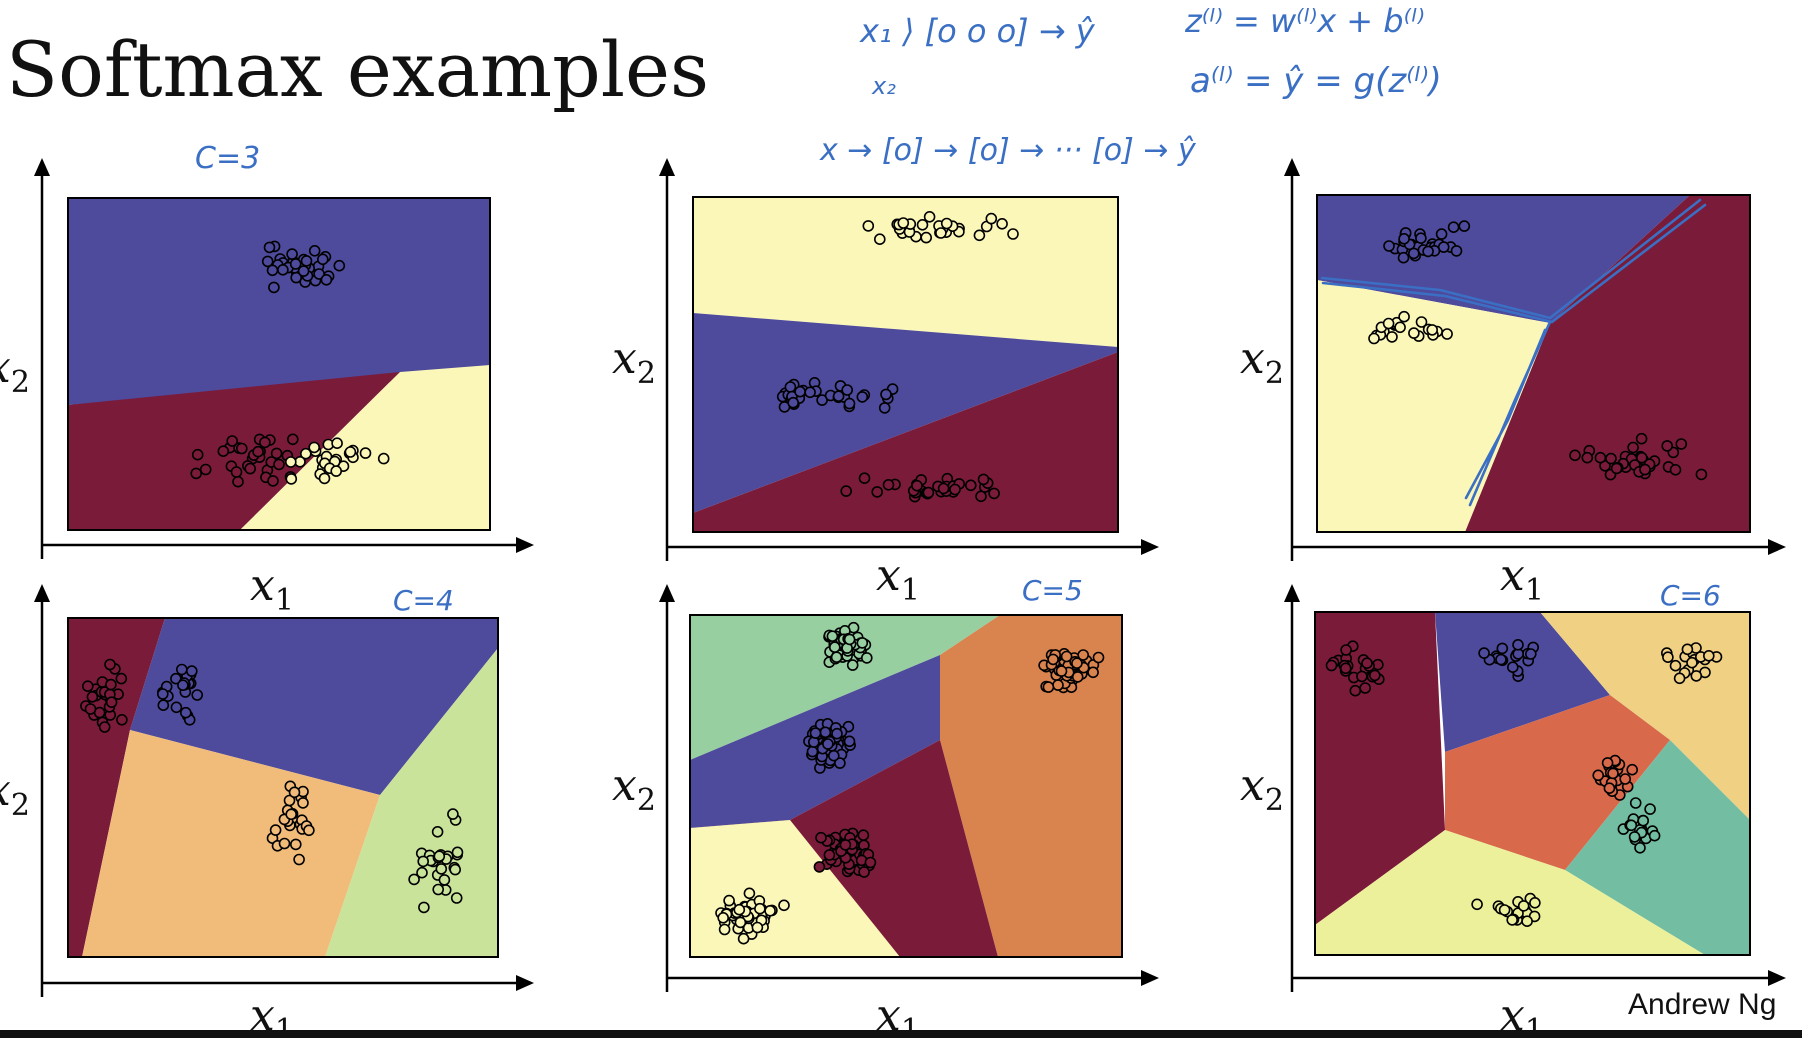  What do you see at coordinates (1008, 150) in the screenshot?
I see `annotation-network-2: x → [o] → [o] → ··· [o] → ŷ` at bounding box center [1008, 150].